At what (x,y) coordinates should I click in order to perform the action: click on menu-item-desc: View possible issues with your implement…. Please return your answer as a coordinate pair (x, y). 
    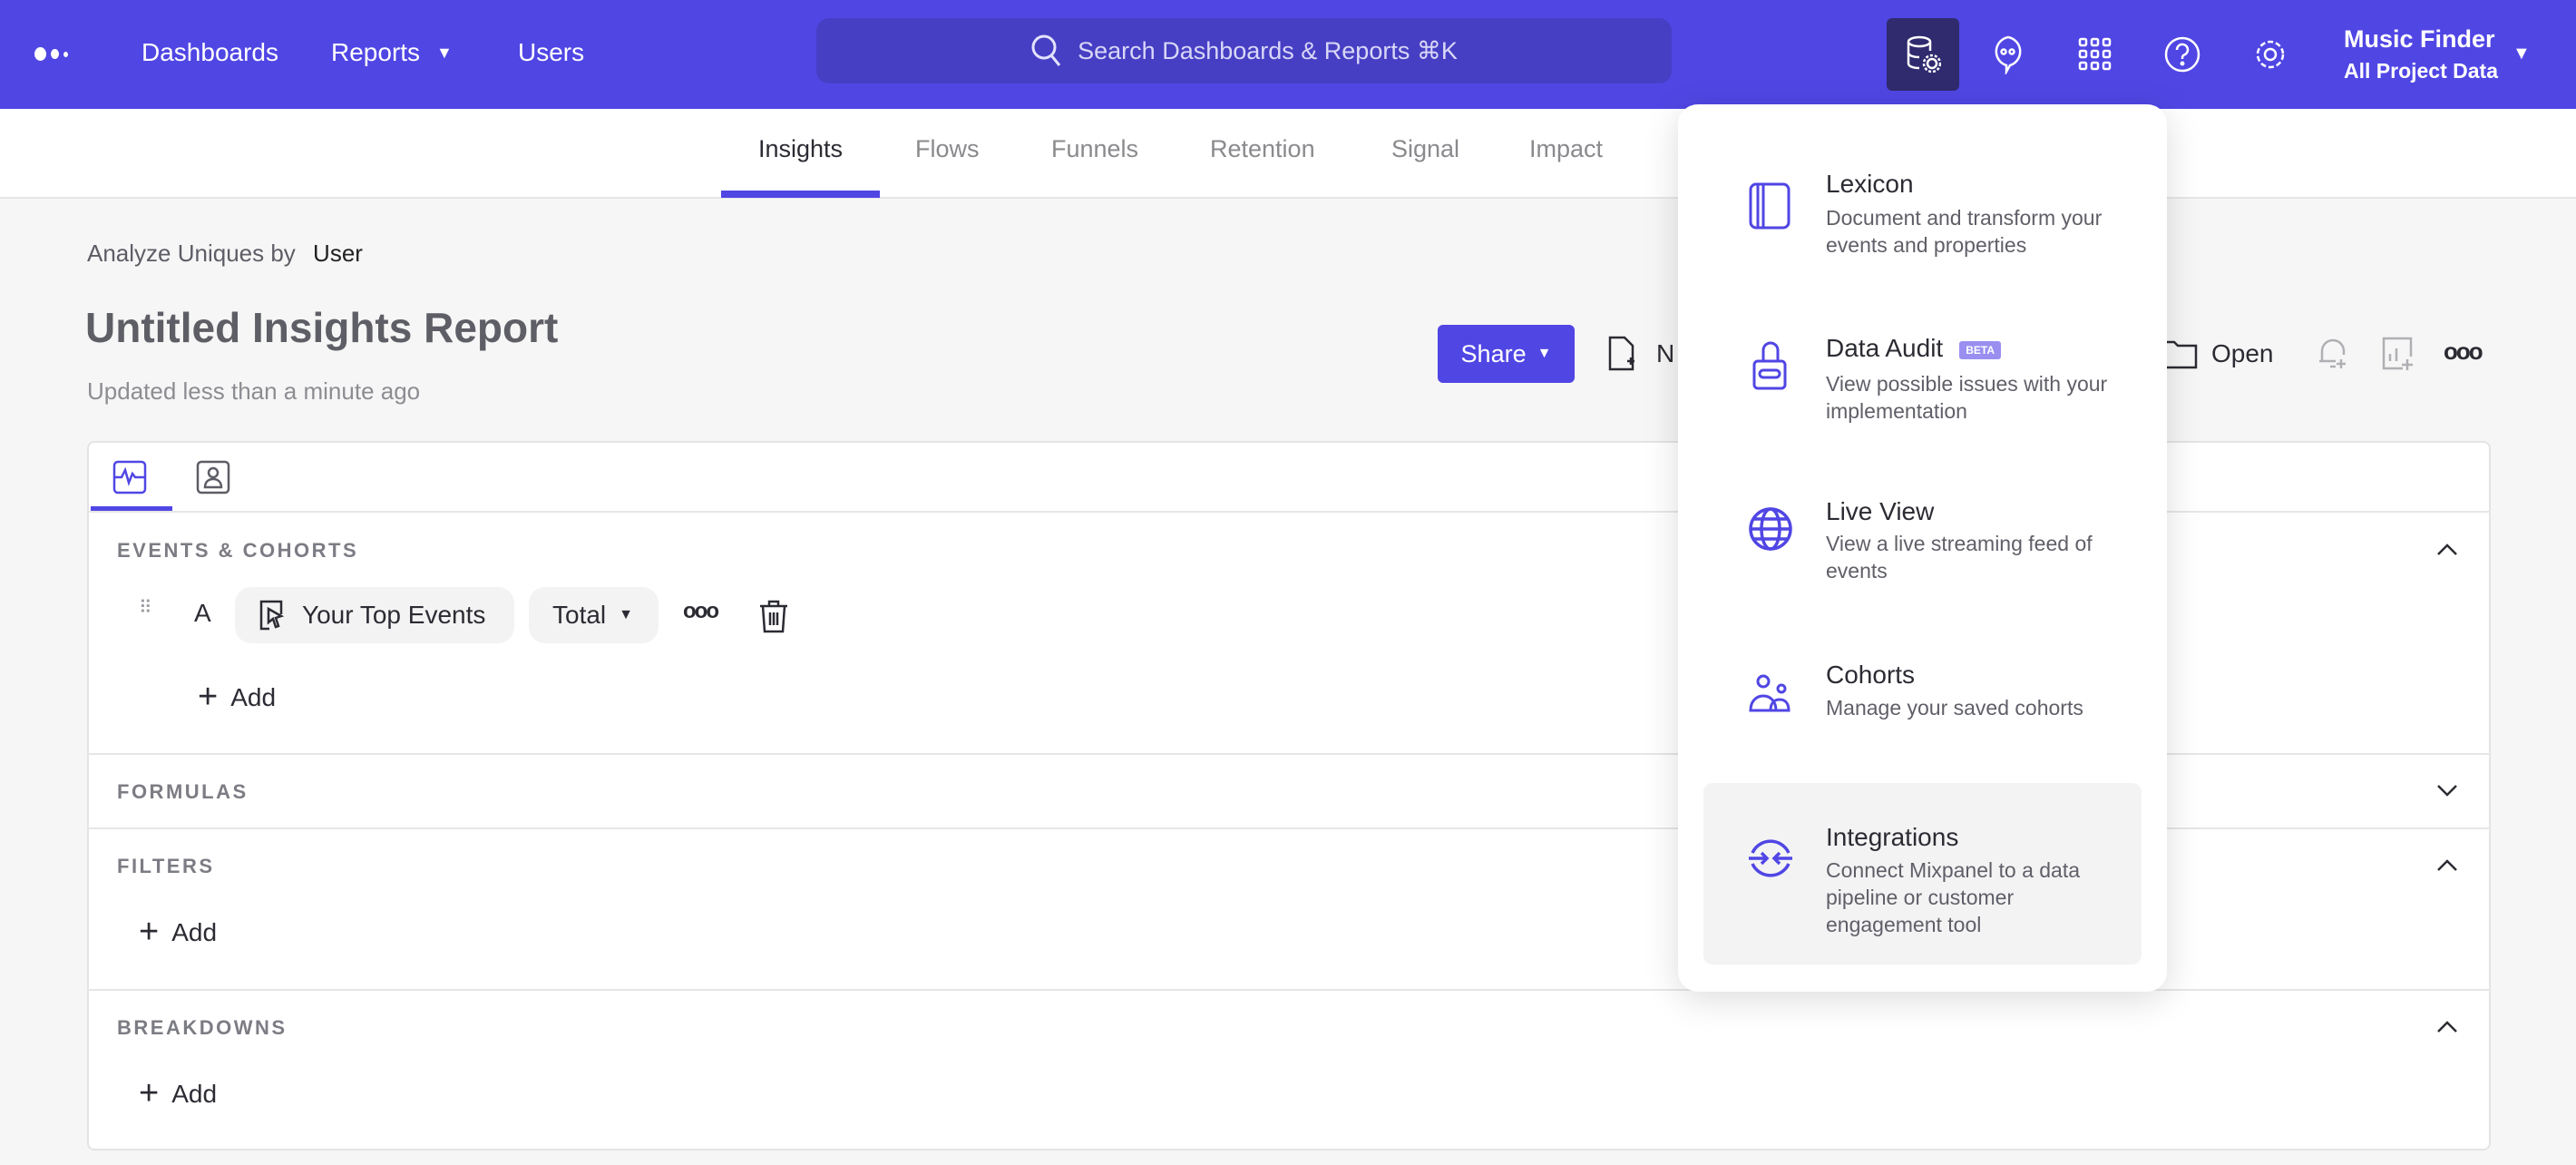
    Looking at the image, I should click on (1967, 397).